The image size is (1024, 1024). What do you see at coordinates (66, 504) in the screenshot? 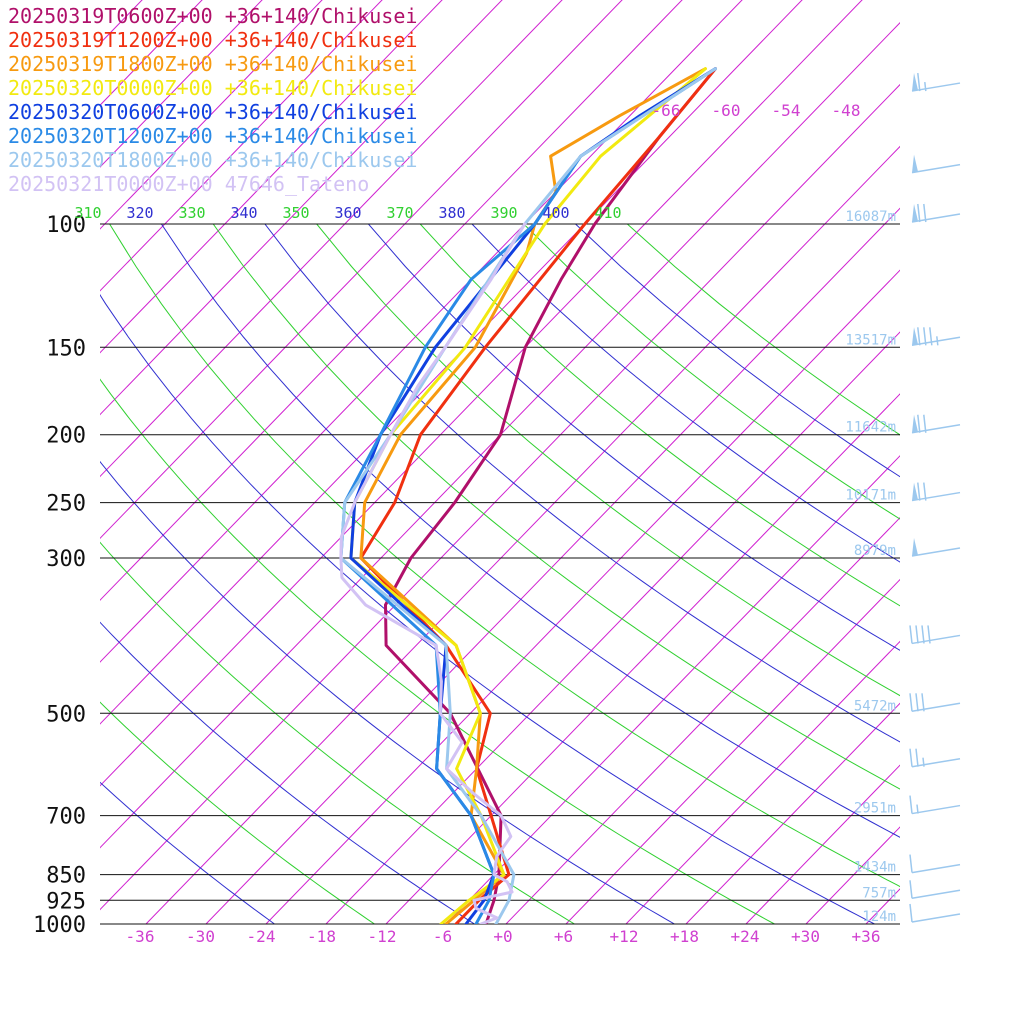
I see `pressure-tick-label: 250` at bounding box center [66, 504].